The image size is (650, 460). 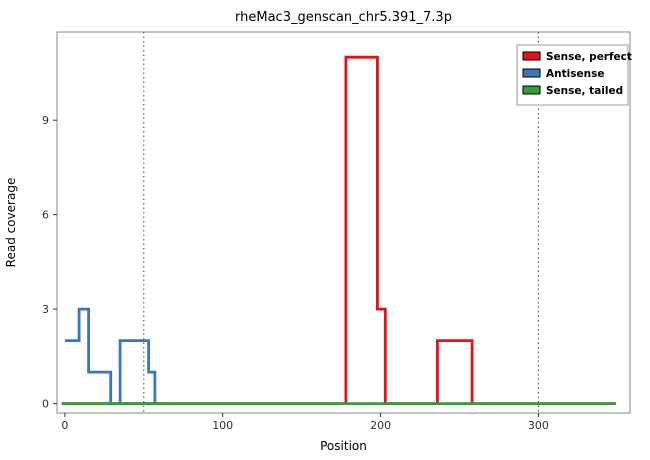 What do you see at coordinates (222, 425) in the screenshot?
I see `x-tick-label: 100` at bounding box center [222, 425].